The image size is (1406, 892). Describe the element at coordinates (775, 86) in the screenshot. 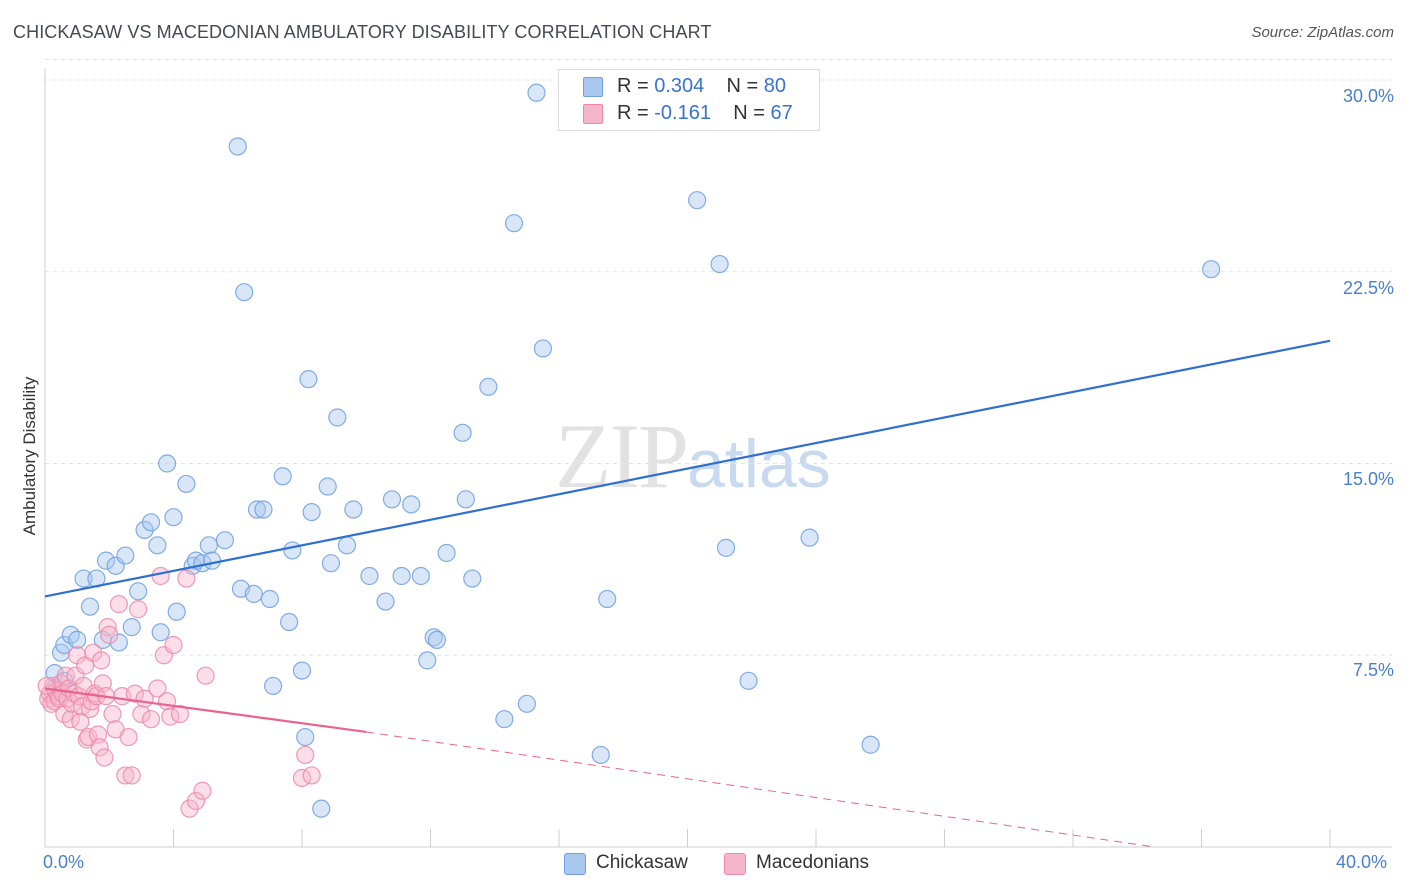

I see `legend-n-value: 80` at that location.